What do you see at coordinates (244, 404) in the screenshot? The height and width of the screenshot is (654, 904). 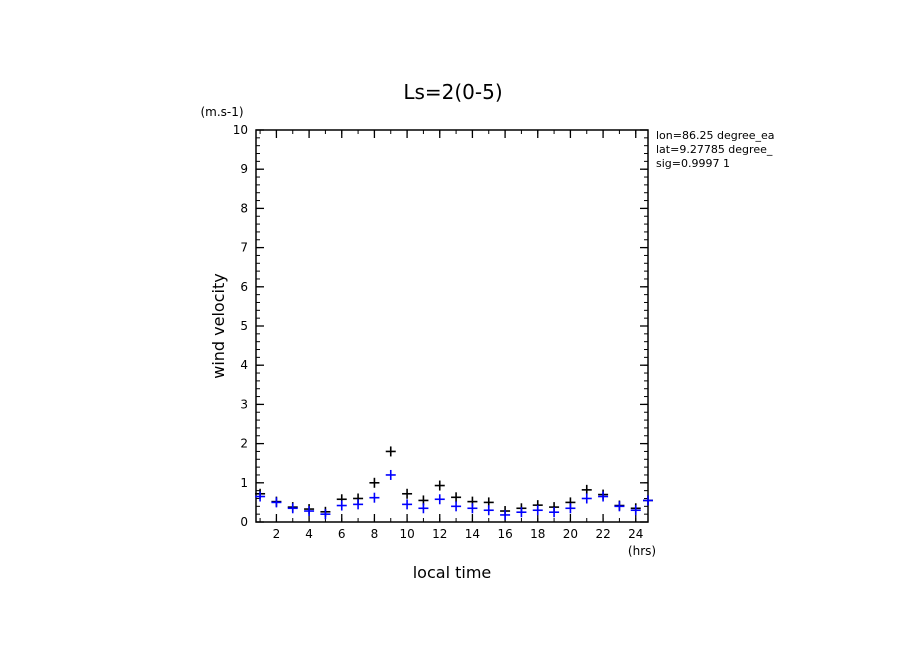 I see `y-tick-label: 3` at bounding box center [244, 404].